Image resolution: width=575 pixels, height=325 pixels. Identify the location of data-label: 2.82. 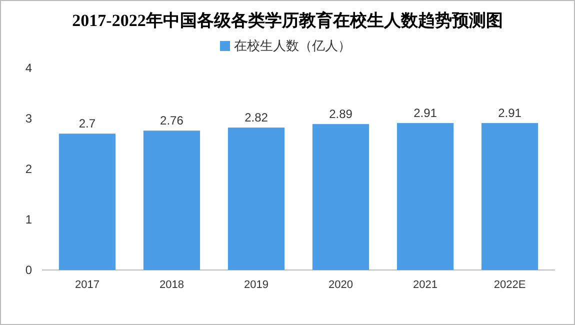
(256, 117).